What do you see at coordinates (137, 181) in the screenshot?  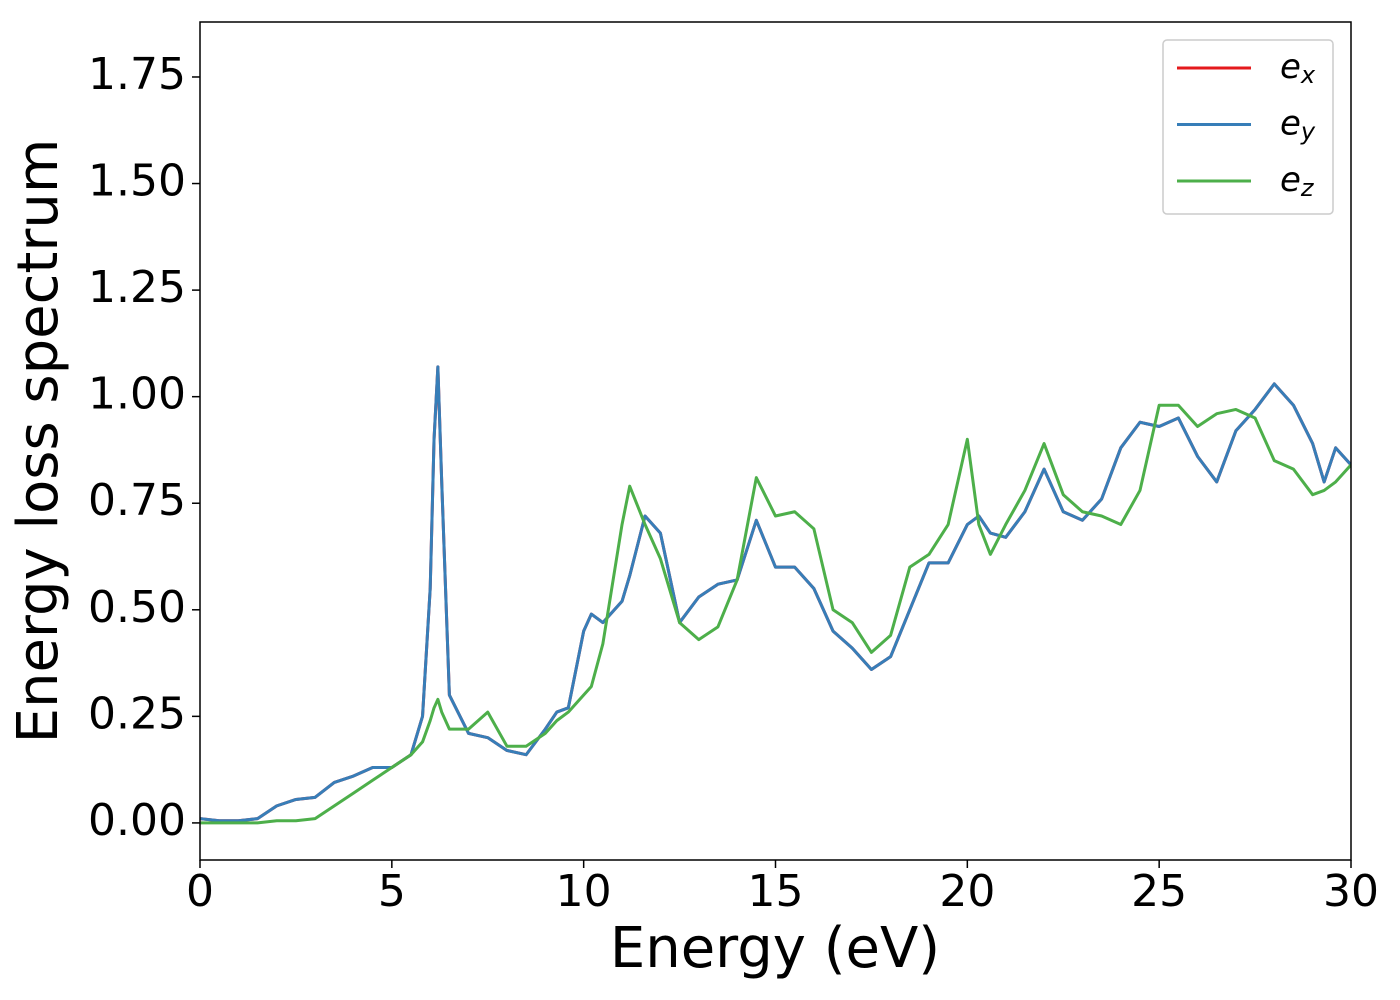 I see `y-tick-label: 1.50` at bounding box center [137, 181].